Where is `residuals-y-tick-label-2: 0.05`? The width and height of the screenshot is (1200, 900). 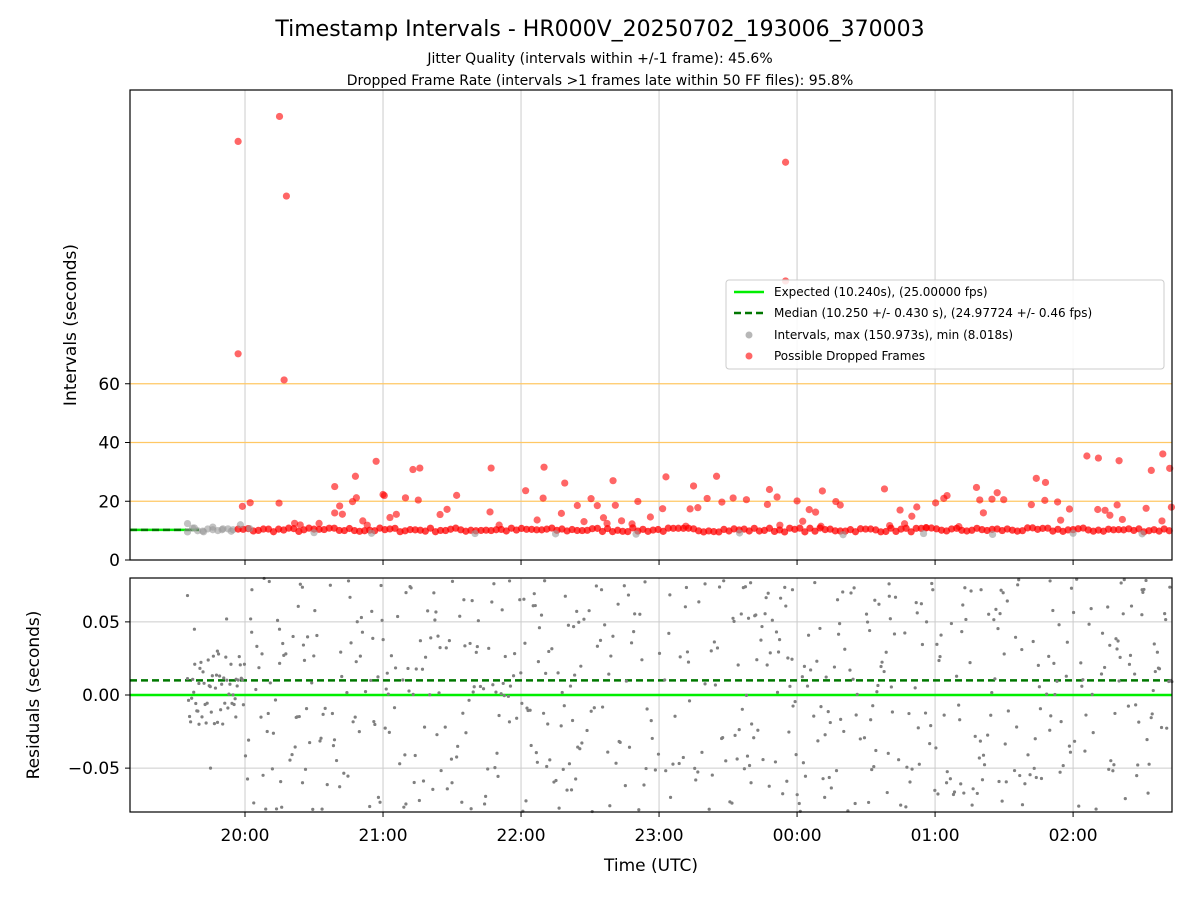 residuals-y-tick-label-2: 0.05 is located at coordinates (101, 623).